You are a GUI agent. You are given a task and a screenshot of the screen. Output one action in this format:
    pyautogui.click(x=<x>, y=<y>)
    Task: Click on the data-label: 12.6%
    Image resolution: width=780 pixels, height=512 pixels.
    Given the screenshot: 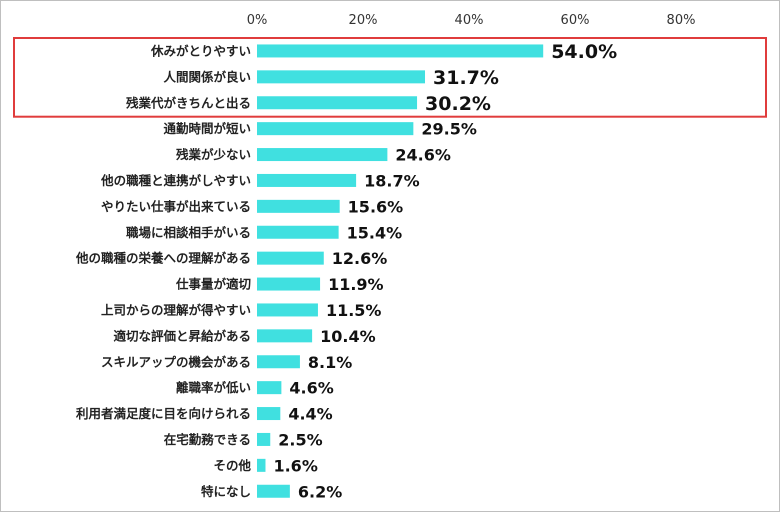 What is the action you would take?
    pyautogui.click(x=360, y=258)
    